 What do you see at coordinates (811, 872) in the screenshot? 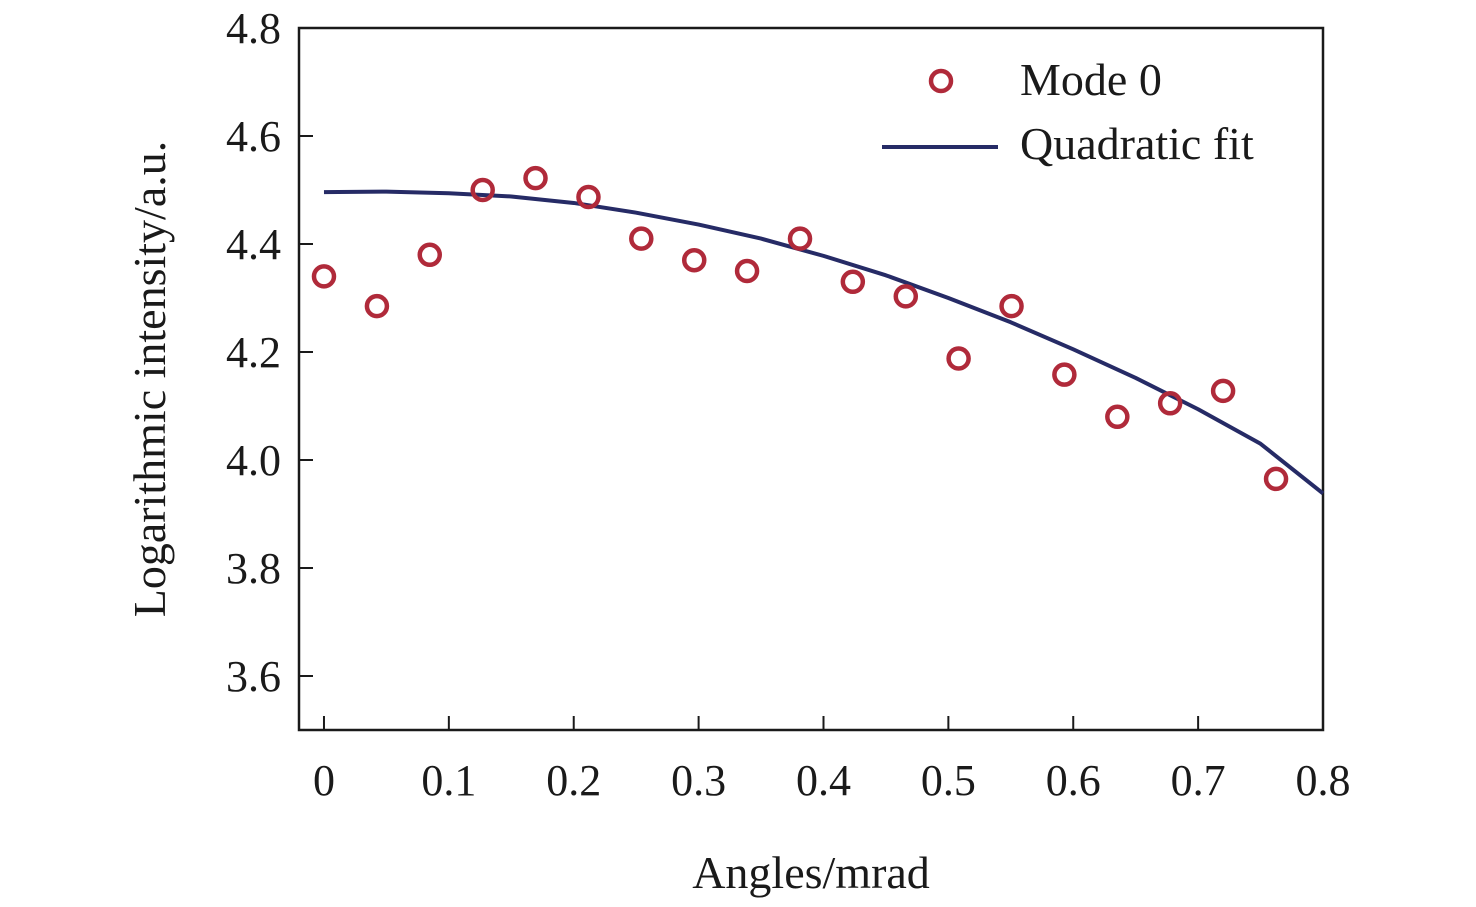
I see `x-axis-title: Angles/mrad` at bounding box center [811, 872].